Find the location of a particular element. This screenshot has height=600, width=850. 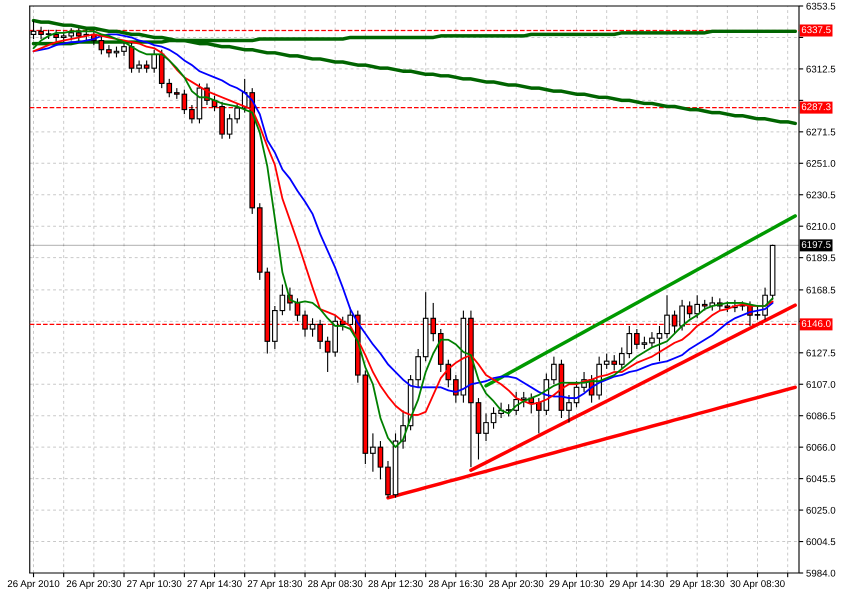

ref-line-label: 6287.3 is located at coordinates (816, 106).